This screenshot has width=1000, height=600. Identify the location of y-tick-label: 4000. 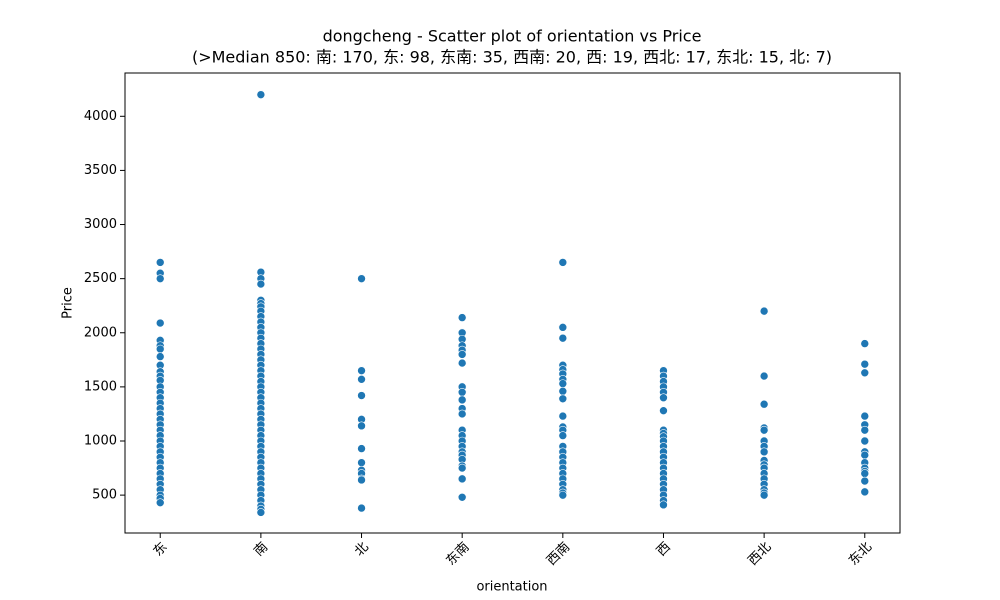
(100, 116).